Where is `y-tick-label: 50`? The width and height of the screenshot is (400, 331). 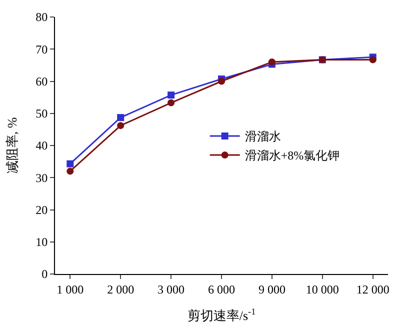 y-tick-label: 50 is located at coordinates (42, 113).